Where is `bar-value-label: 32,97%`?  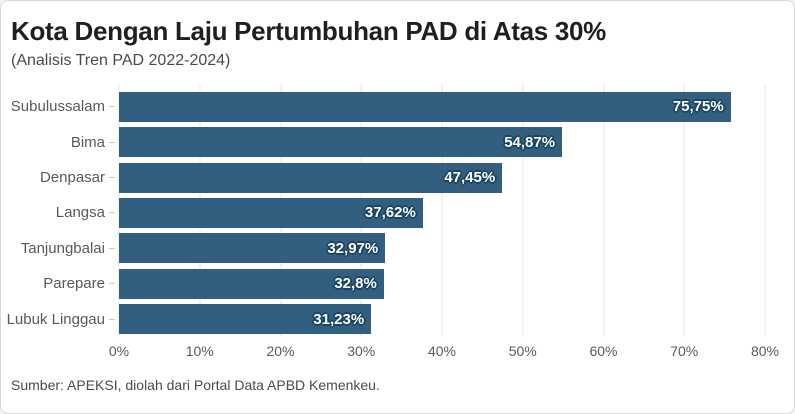 bar-value-label: 32,97% is located at coordinates (353, 248).